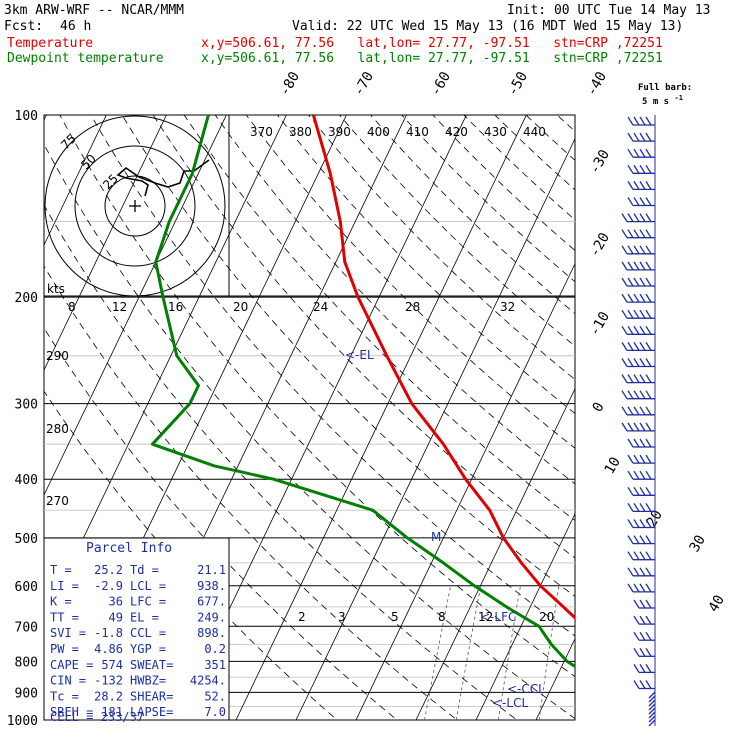 The width and height of the screenshot is (740, 740). What do you see at coordinates (57, 501) in the screenshot?
I see `theta-side-label: 270` at bounding box center [57, 501].